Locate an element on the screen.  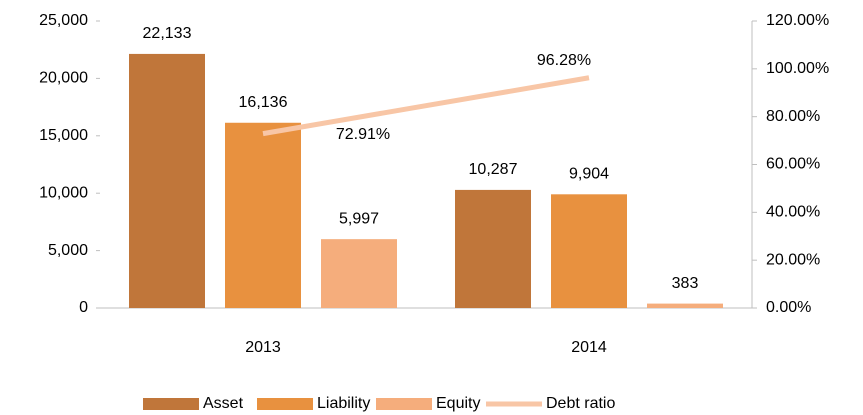
data-label: 16,136 is located at coordinates (263, 102).